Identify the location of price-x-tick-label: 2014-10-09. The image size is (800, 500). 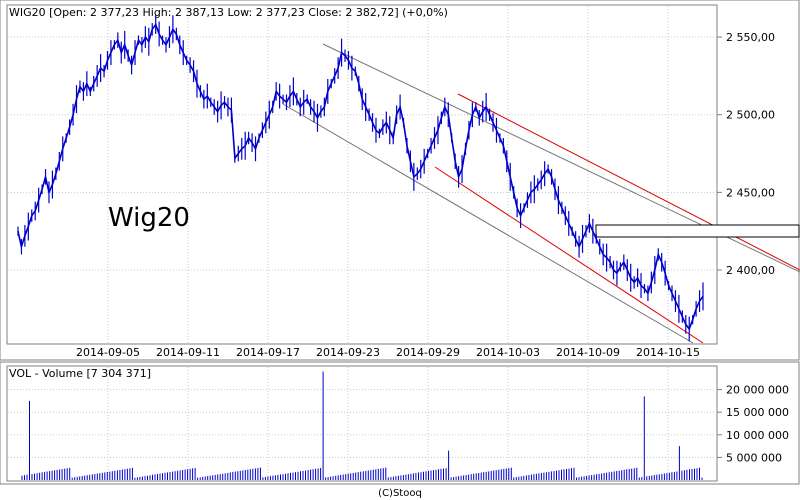
(588, 352).